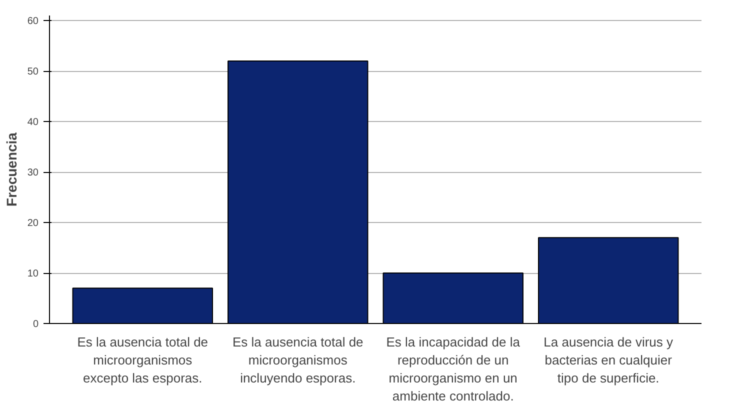  I want to click on y-tick-label: 20, so click(33, 224).